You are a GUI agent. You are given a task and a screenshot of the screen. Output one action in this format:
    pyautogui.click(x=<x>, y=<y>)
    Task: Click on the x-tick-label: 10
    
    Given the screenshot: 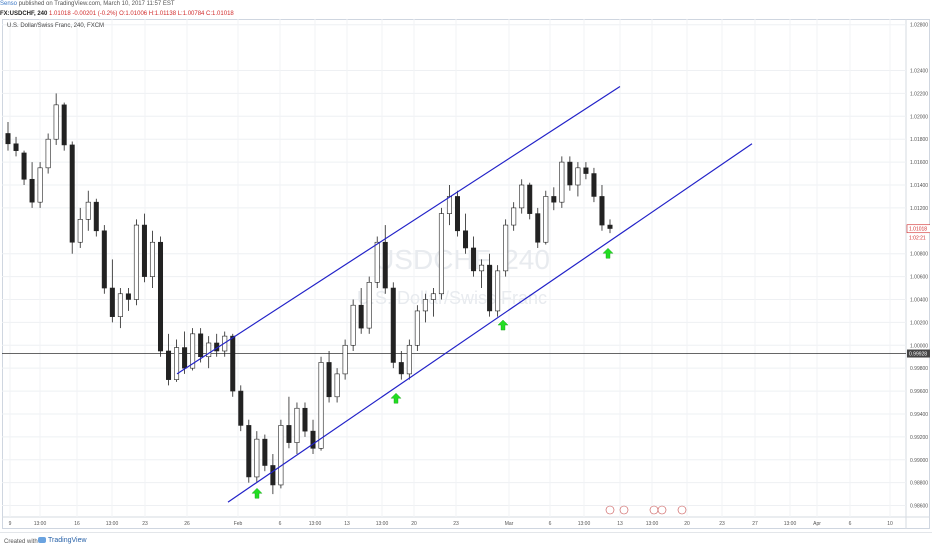 What is the action you would take?
    pyautogui.click(x=890, y=524)
    